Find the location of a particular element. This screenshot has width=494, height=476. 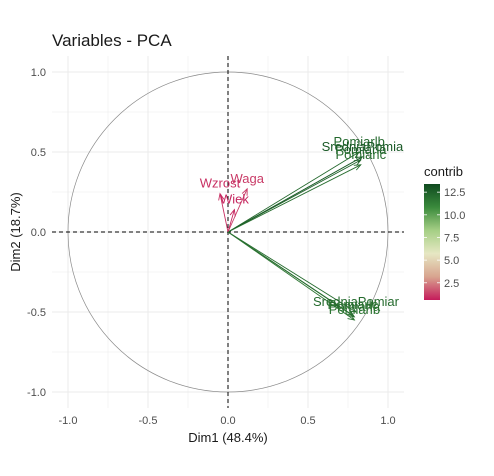

legend-tick-label: 2.5 is located at coordinates (451, 284).